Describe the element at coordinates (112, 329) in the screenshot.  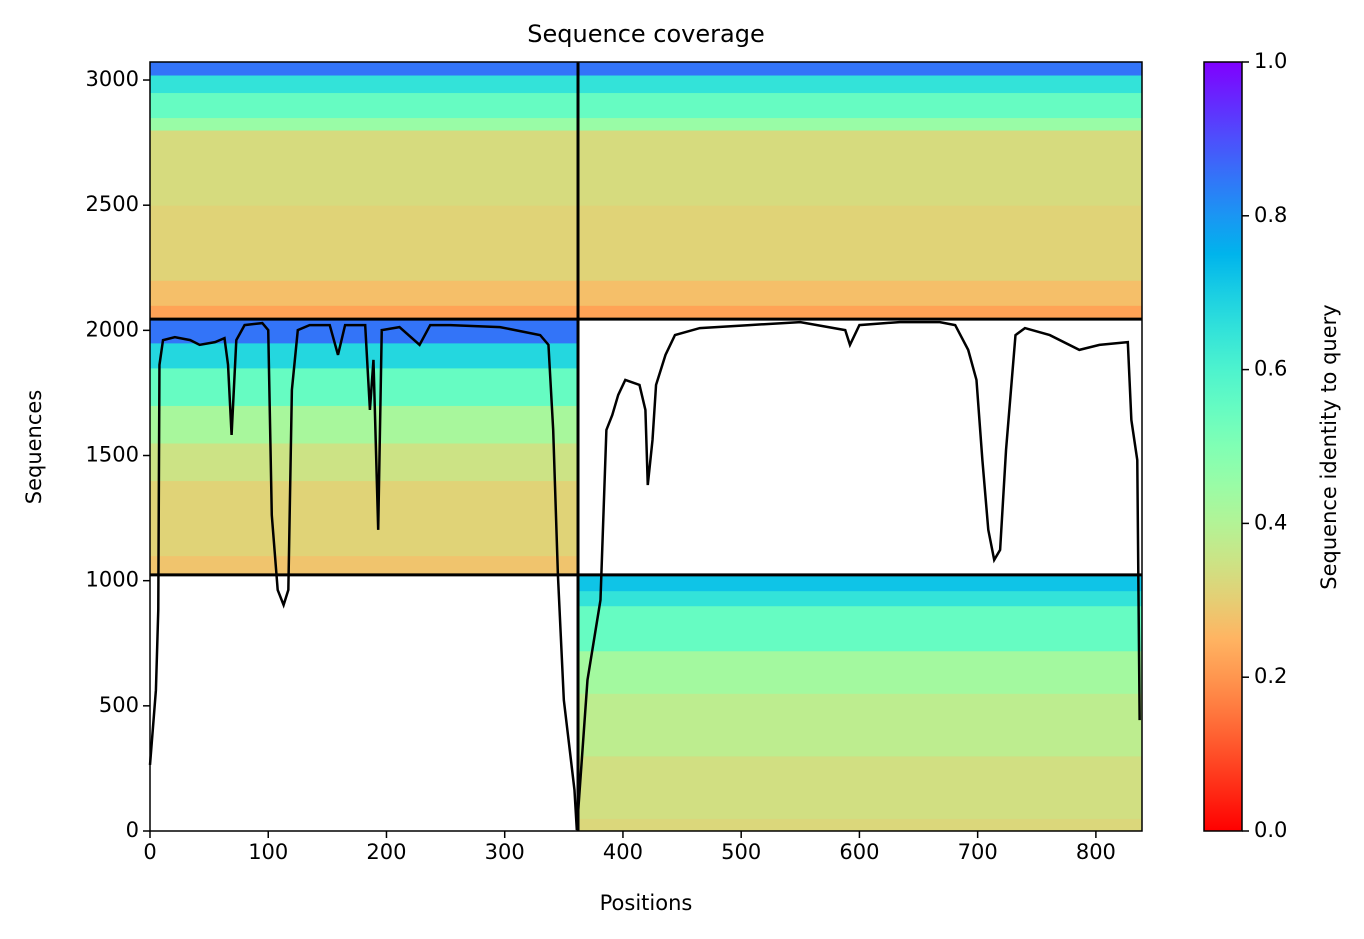
I see `y-tick-label: 2000` at that location.